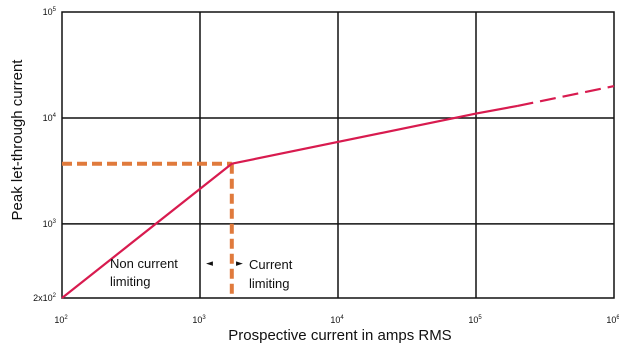  What do you see at coordinates (199, 320) in the screenshot?
I see `x-tick-label: 103` at bounding box center [199, 320].